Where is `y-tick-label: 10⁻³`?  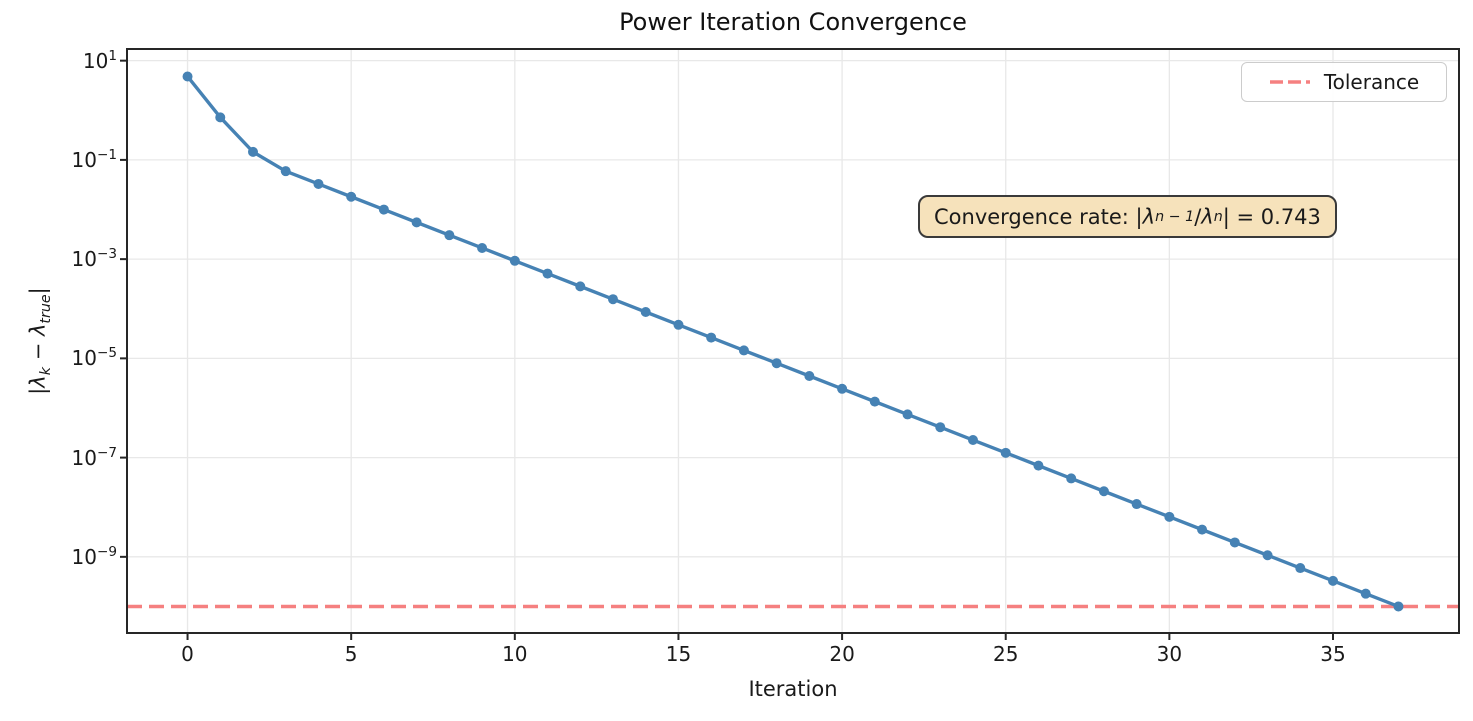
y-tick-label: 10⁻³ is located at coordinates (94, 258).